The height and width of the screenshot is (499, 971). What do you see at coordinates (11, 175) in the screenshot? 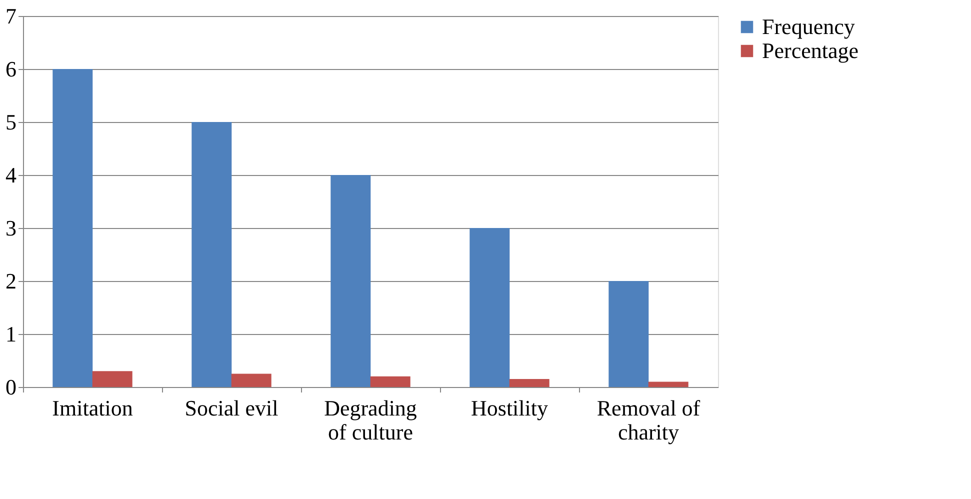
I see `y-tick-label: 4` at bounding box center [11, 175].